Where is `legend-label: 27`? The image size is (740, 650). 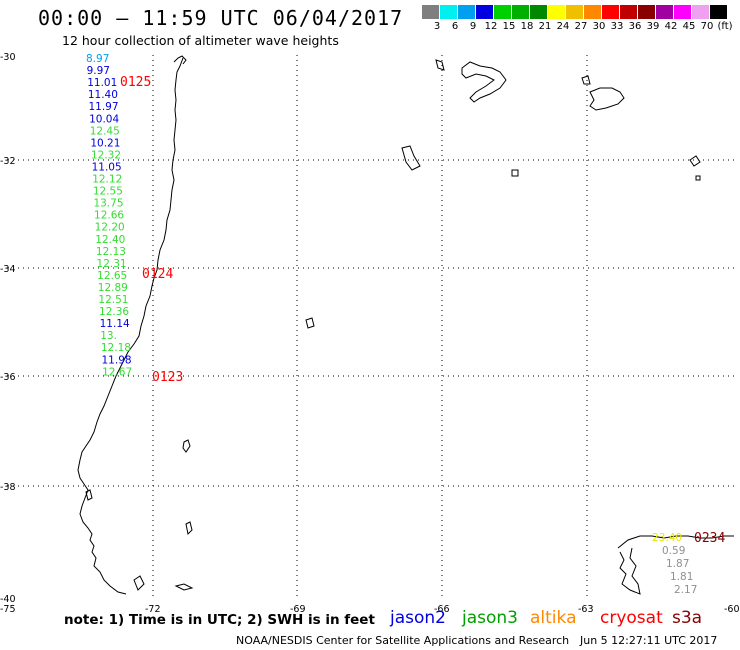
legend-label: 27 is located at coordinates (581, 26).